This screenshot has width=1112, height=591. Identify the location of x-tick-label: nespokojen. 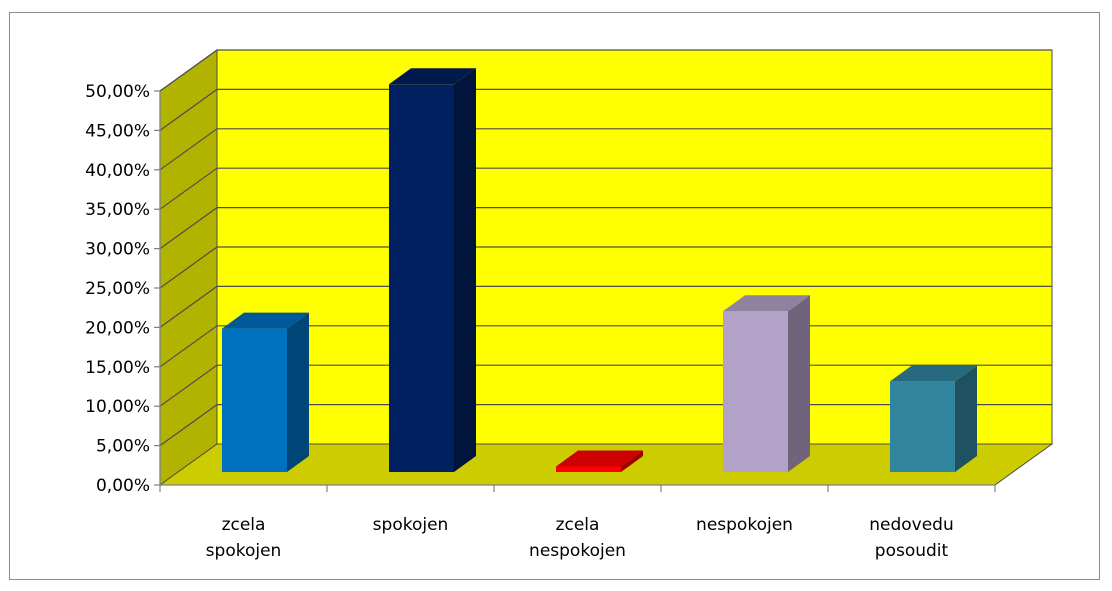
(744, 525).